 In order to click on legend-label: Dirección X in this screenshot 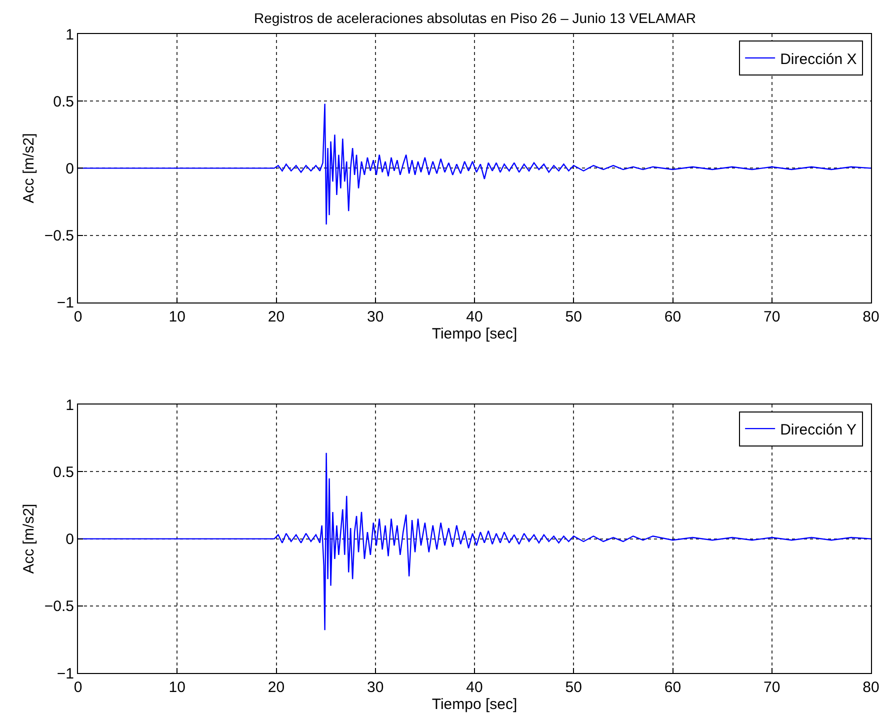, I will do `click(818, 59)`.